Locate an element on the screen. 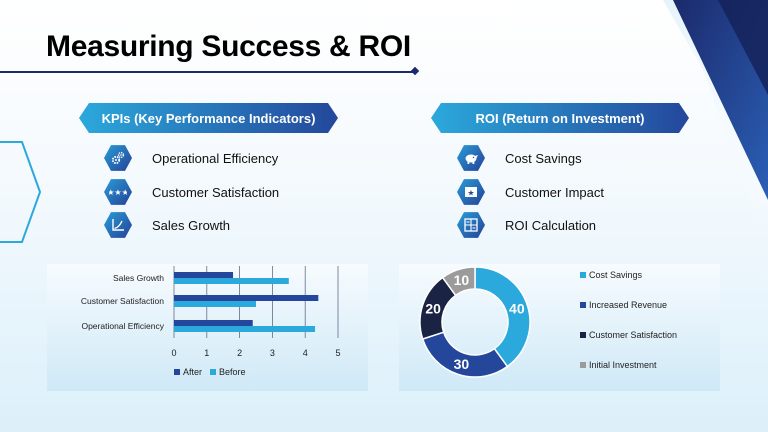 This screenshot has height=432, width=768. page-title: Measuring Success & ROI is located at coordinates (228, 46).